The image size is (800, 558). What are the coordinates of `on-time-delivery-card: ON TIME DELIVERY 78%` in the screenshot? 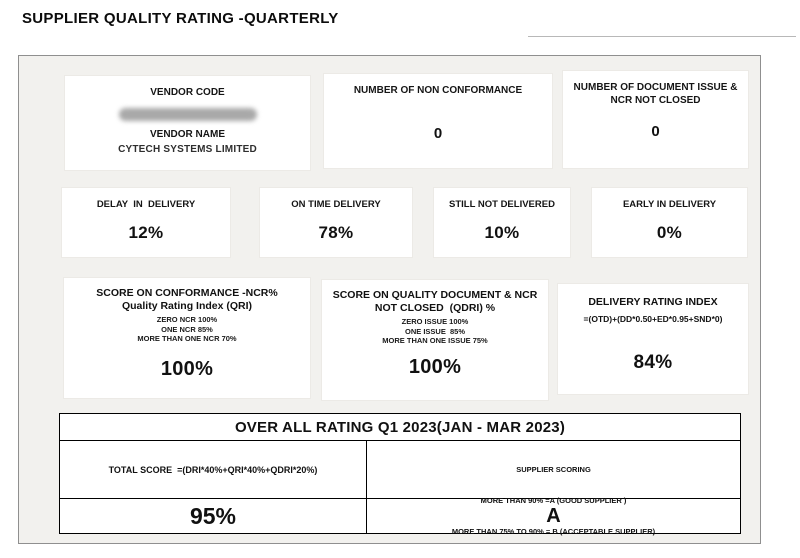 It's located at (336, 222).